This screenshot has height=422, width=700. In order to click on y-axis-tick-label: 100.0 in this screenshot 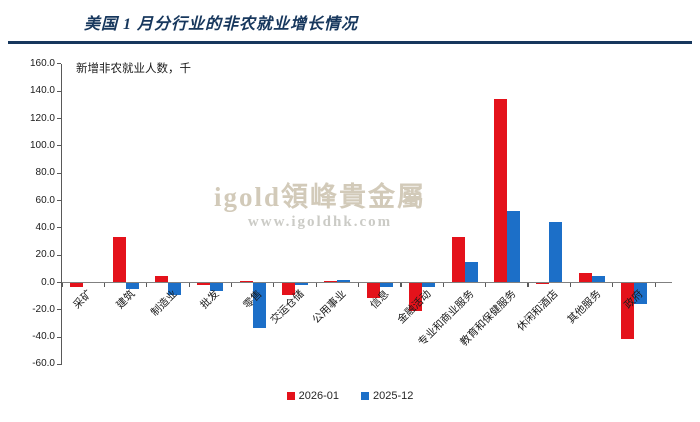, I will do `click(42, 145)`.